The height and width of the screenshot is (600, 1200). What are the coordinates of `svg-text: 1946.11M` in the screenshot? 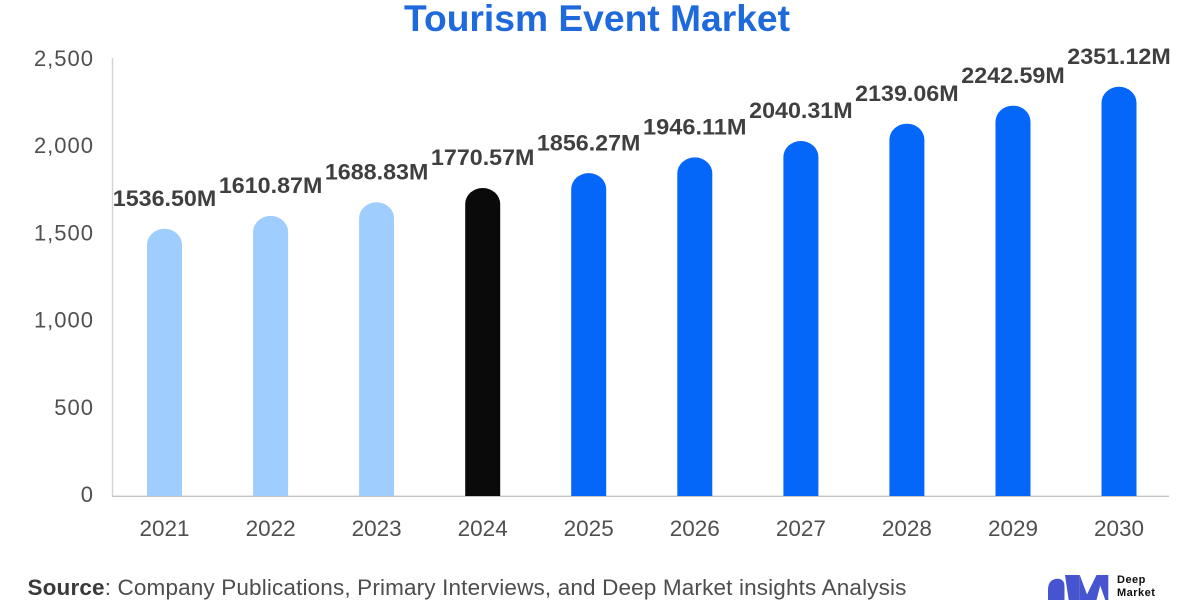 It's located at (695, 127).